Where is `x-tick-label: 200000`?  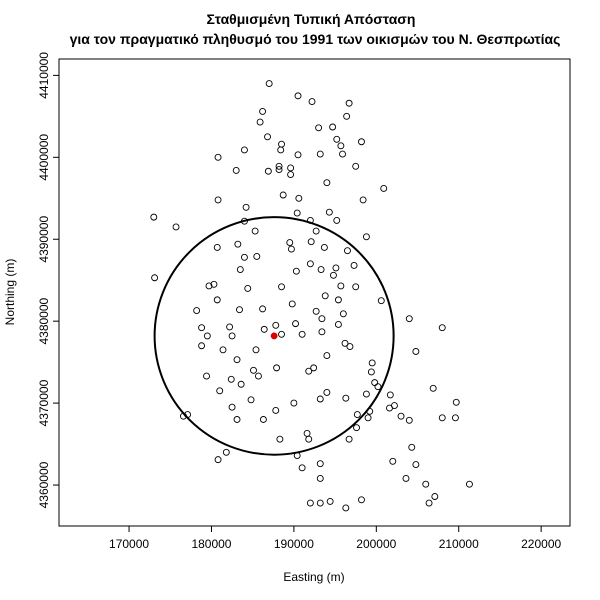 x-tick-label: 200000 is located at coordinates (376, 544).